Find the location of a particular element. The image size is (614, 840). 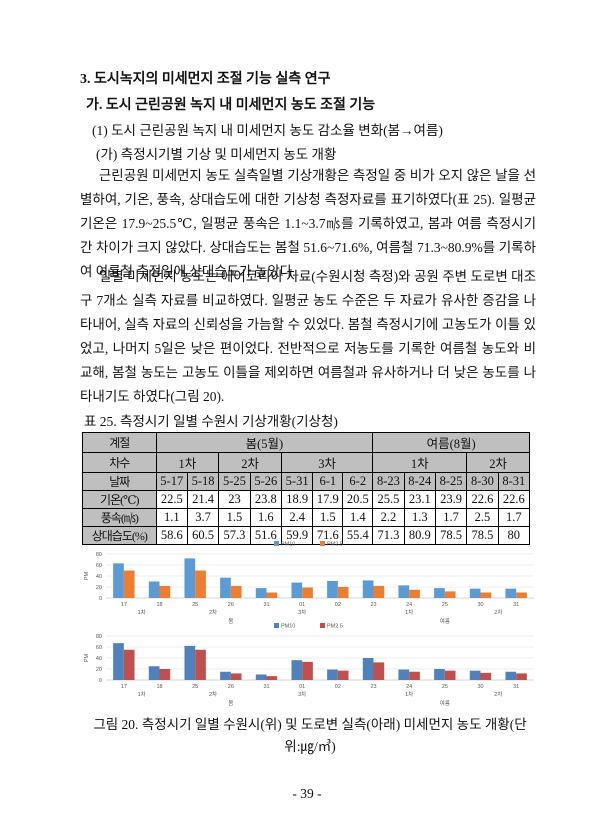

table-cell: 25.5 is located at coordinates (388, 499).